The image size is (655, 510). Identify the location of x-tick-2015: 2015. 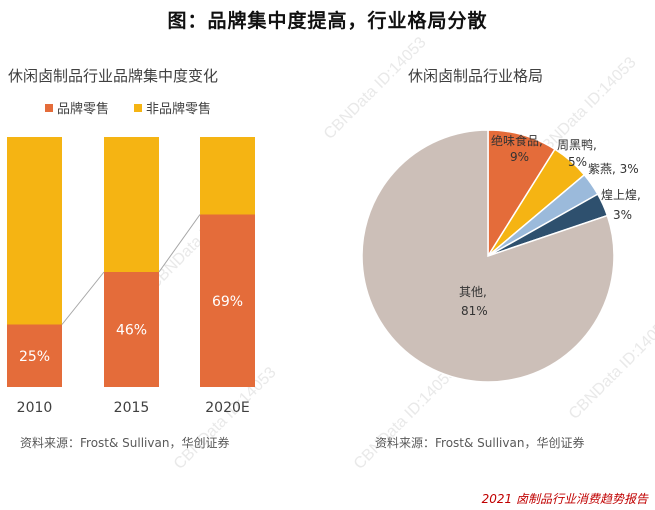
(132, 408).